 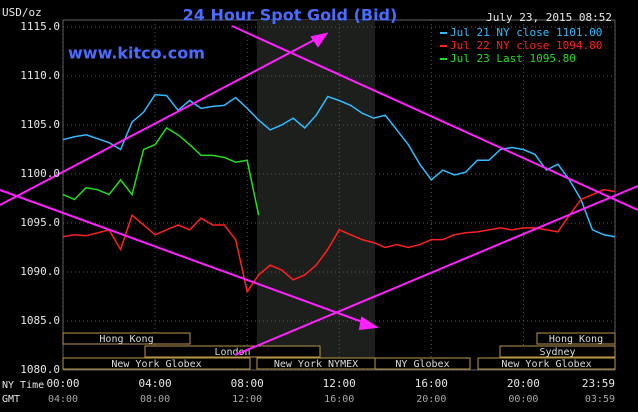 I want to click on y-tick-label: 1115.0, so click(x=40, y=26).